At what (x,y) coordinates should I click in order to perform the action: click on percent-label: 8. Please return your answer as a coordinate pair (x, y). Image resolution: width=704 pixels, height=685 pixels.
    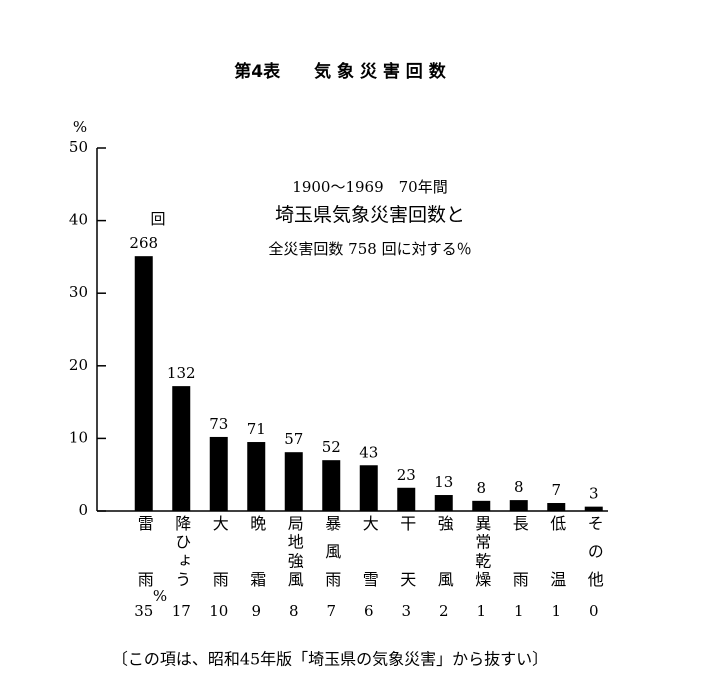
    Looking at the image, I should click on (294, 611).